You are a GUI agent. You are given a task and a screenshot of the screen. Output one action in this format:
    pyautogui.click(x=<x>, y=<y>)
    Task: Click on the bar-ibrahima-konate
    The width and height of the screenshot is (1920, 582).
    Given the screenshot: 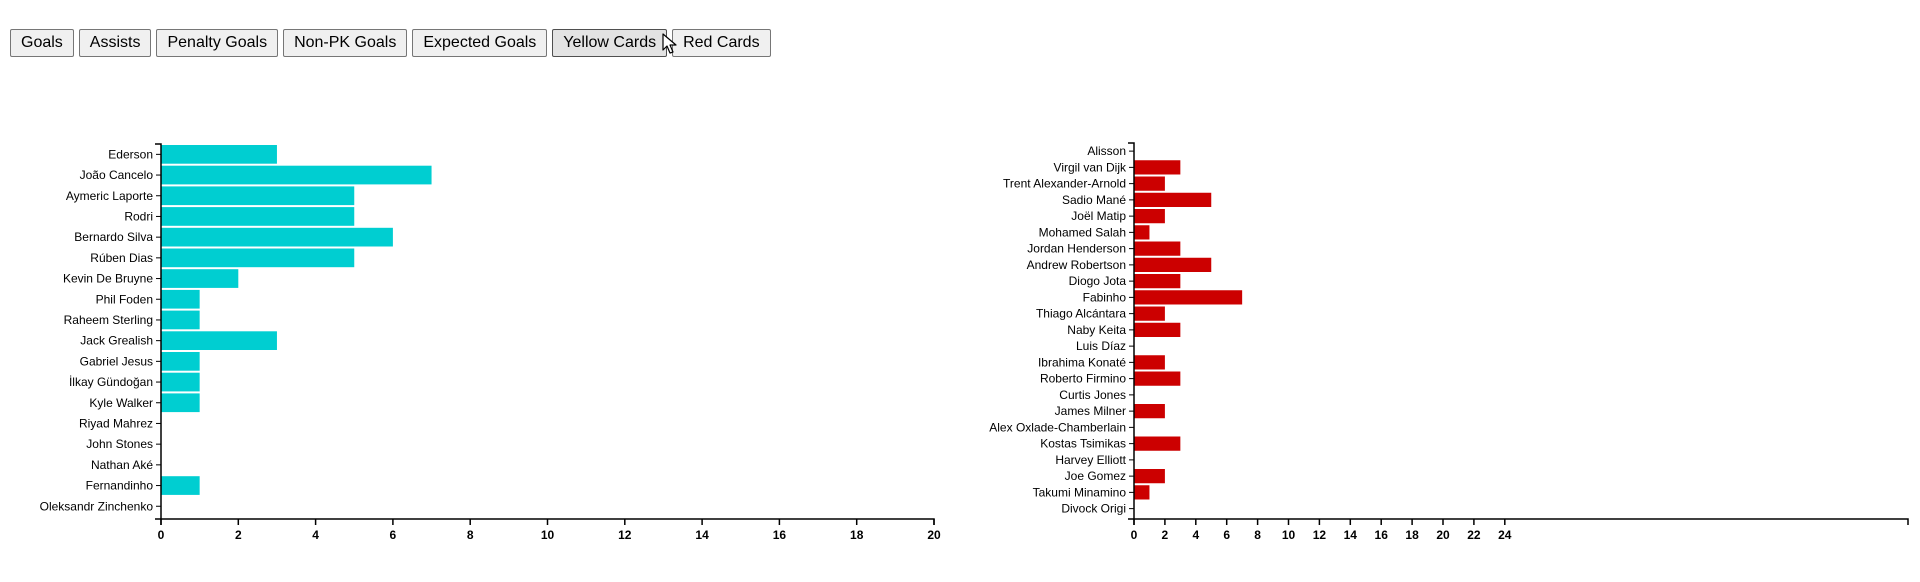 What is the action you would take?
    pyautogui.click(x=1149, y=362)
    